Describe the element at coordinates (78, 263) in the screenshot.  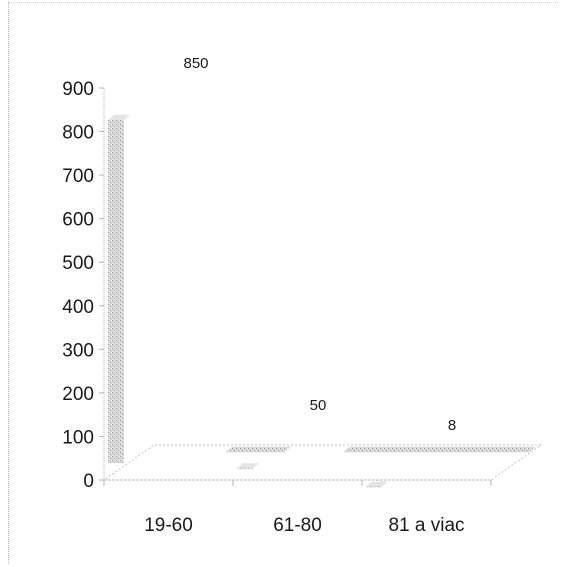
I see `y-tick-label: 500` at that location.